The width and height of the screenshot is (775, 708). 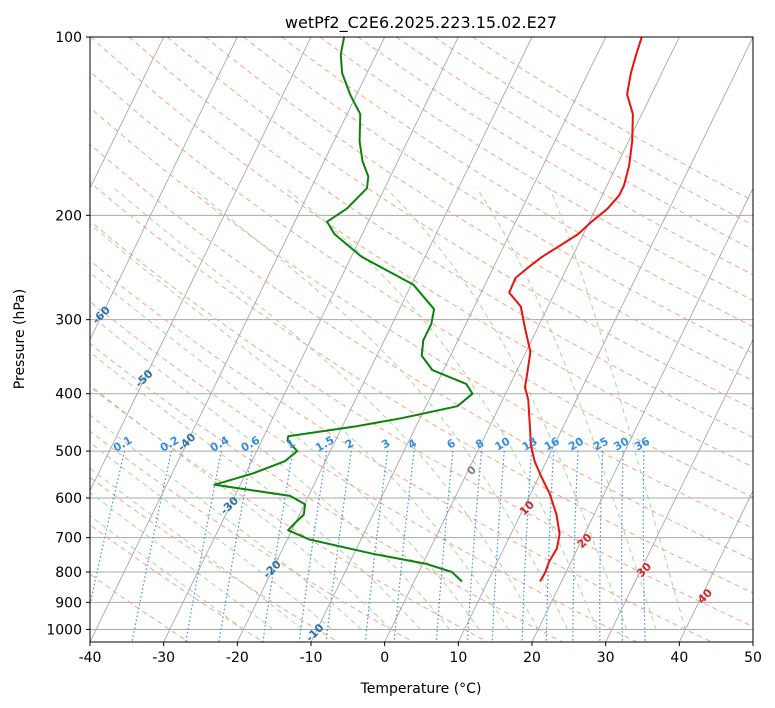 What do you see at coordinates (68, 573) in the screenshot?
I see `y-tick-label: 800` at bounding box center [68, 573].